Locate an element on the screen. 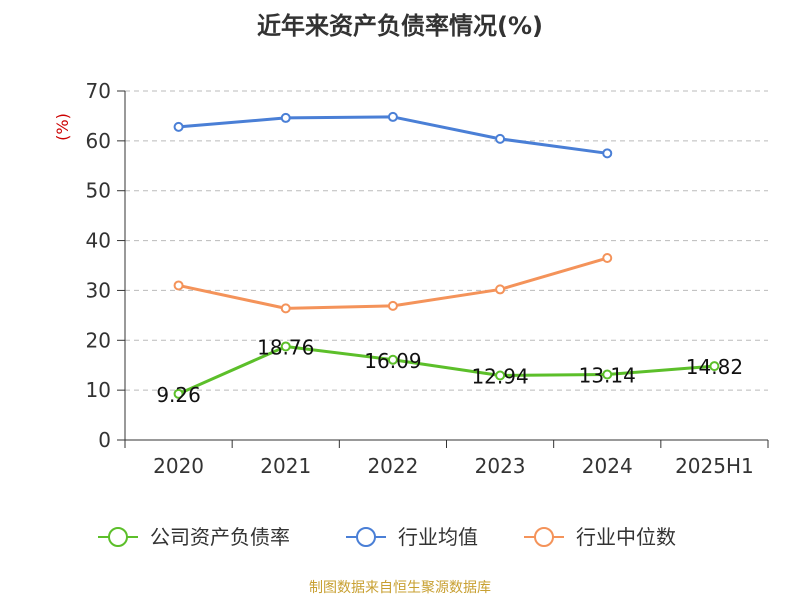 The height and width of the screenshot is (600, 800). y-tick-label: 30 is located at coordinates (98, 290).